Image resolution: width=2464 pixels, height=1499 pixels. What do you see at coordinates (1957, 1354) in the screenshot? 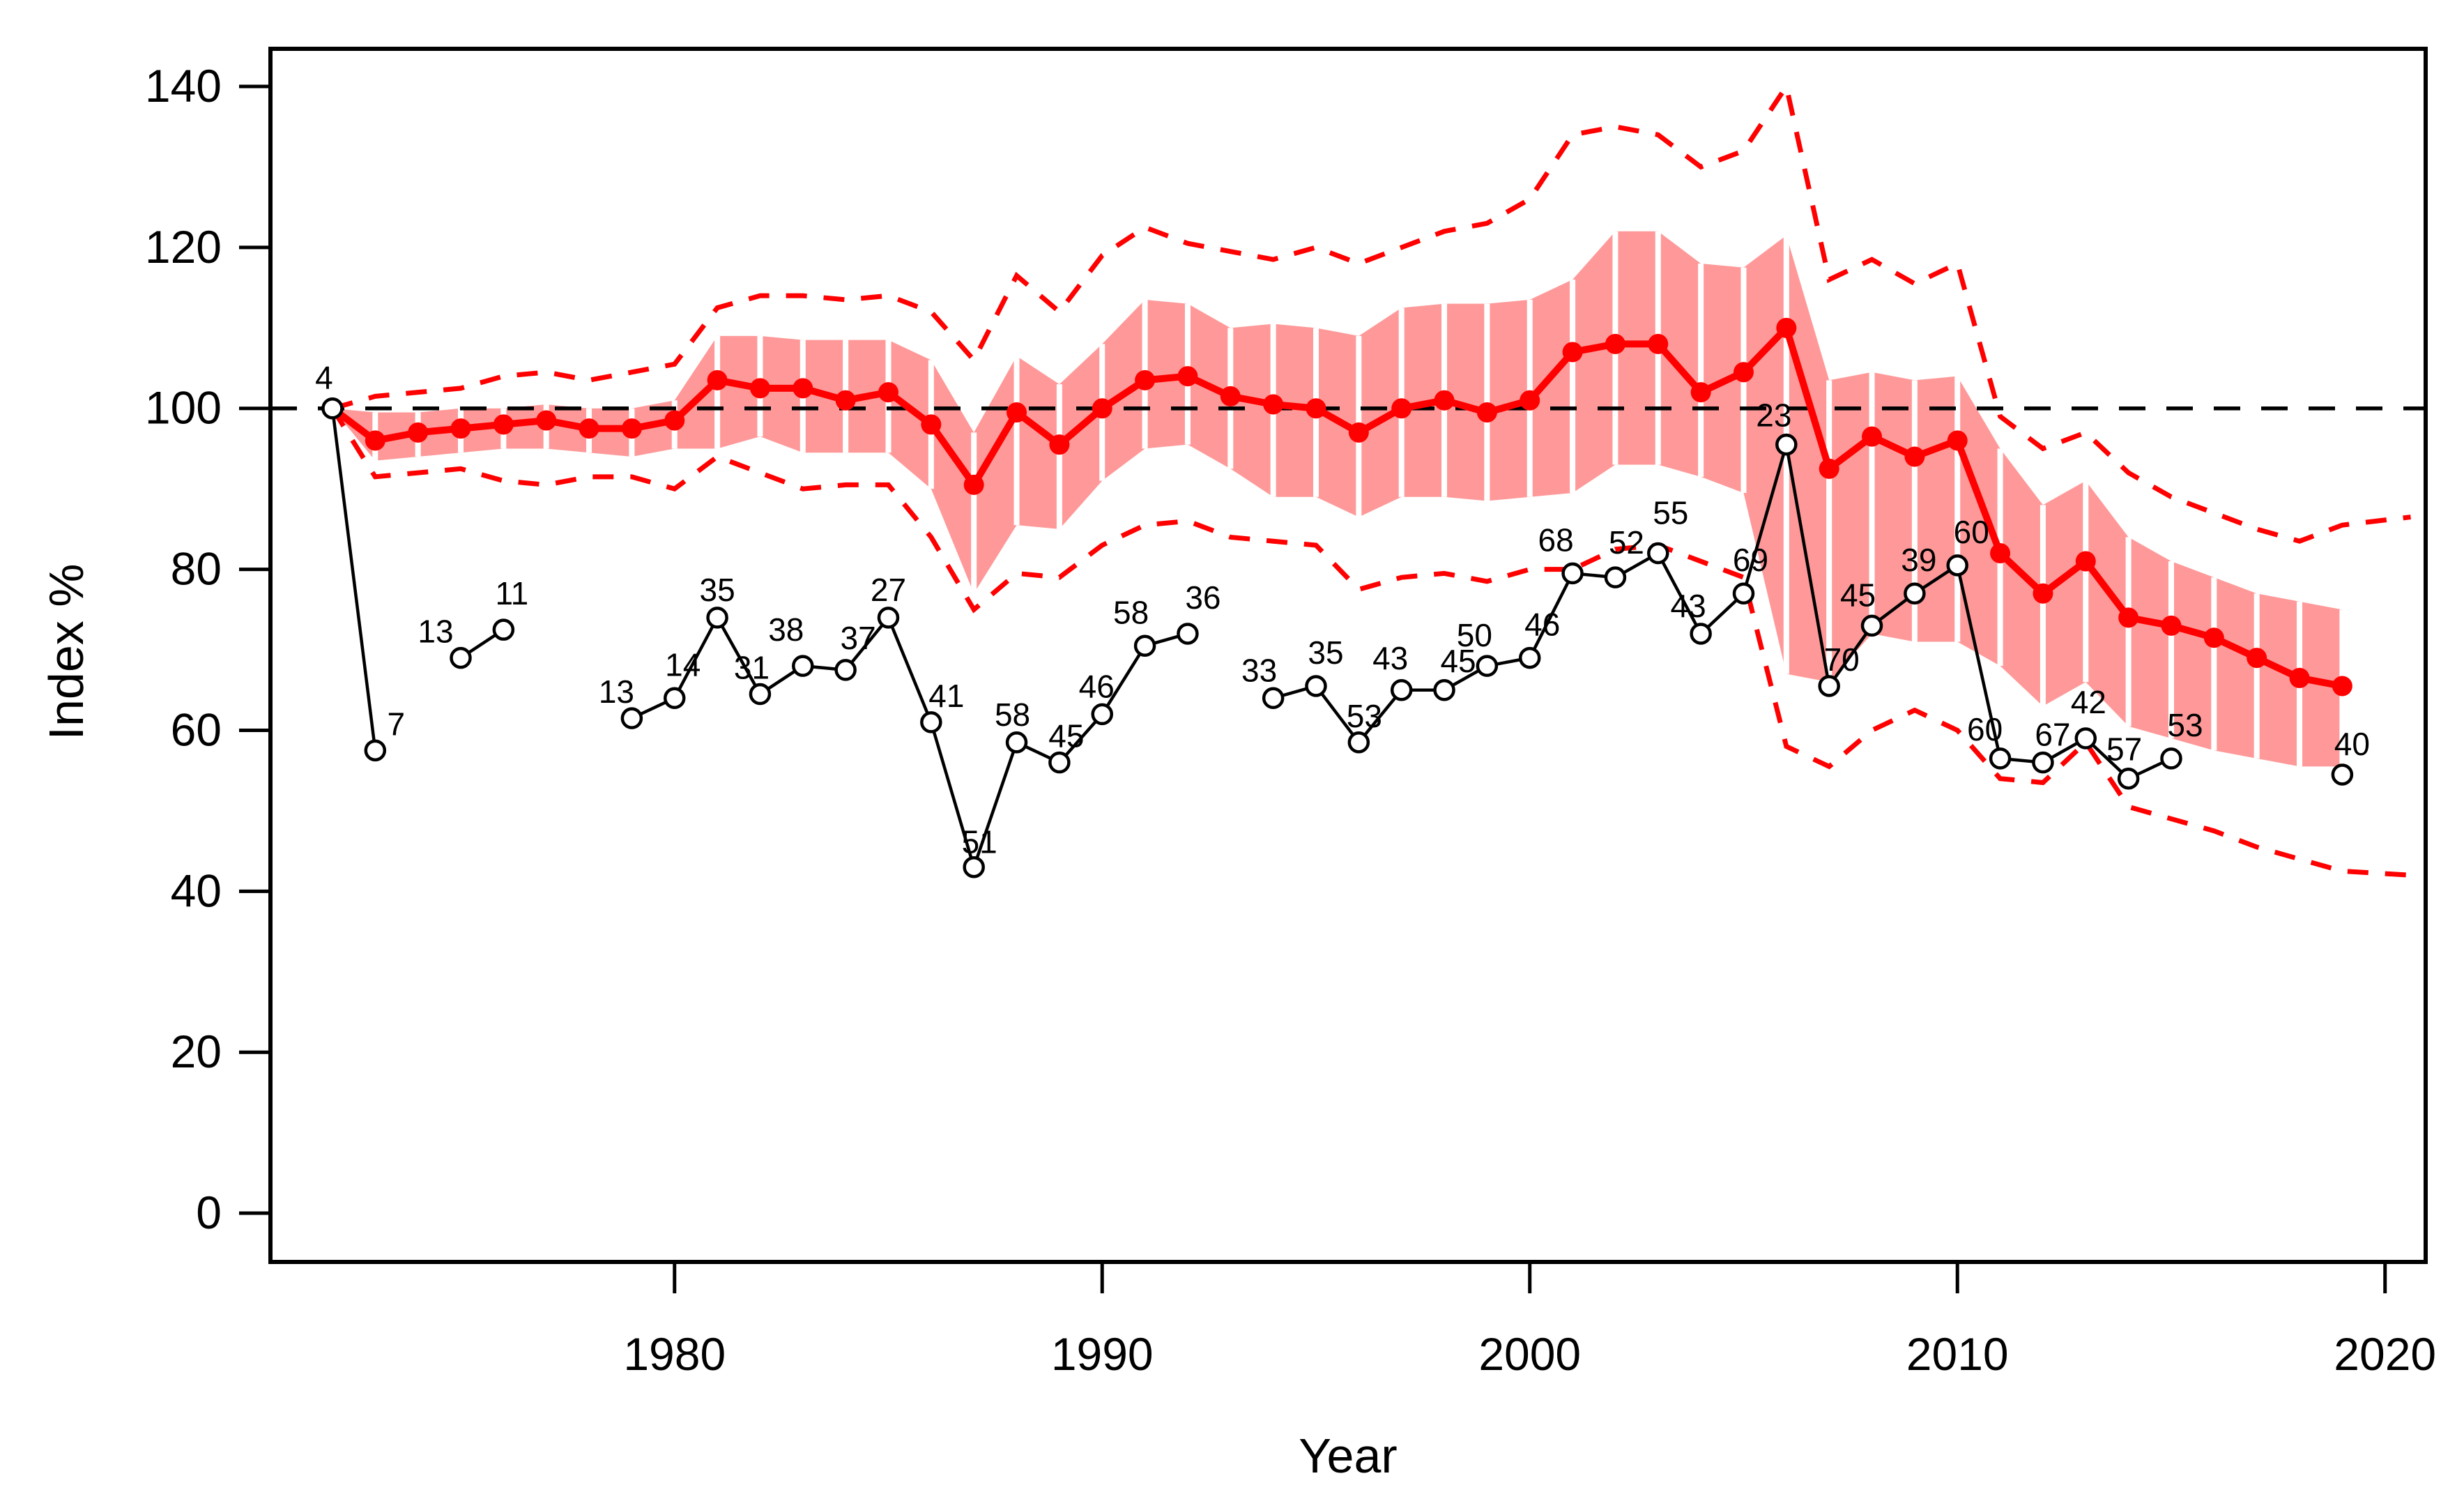
I see `x-tick-label: 2010` at bounding box center [1957, 1354].